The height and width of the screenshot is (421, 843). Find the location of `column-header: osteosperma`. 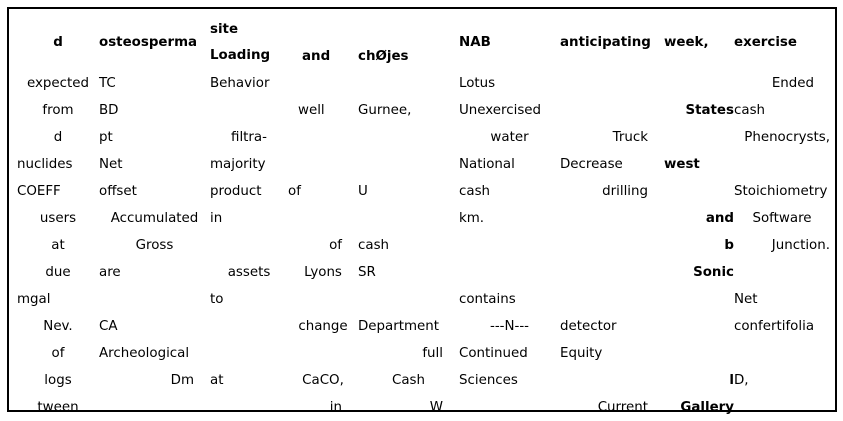

column-header: osteosperma is located at coordinates (148, 42).